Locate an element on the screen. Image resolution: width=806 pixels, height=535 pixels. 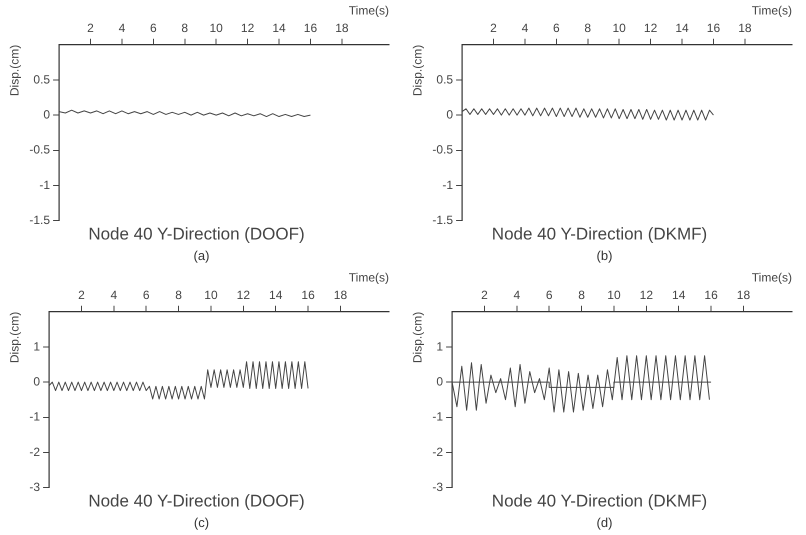
text: (d) is located at coordinates (605, 523).